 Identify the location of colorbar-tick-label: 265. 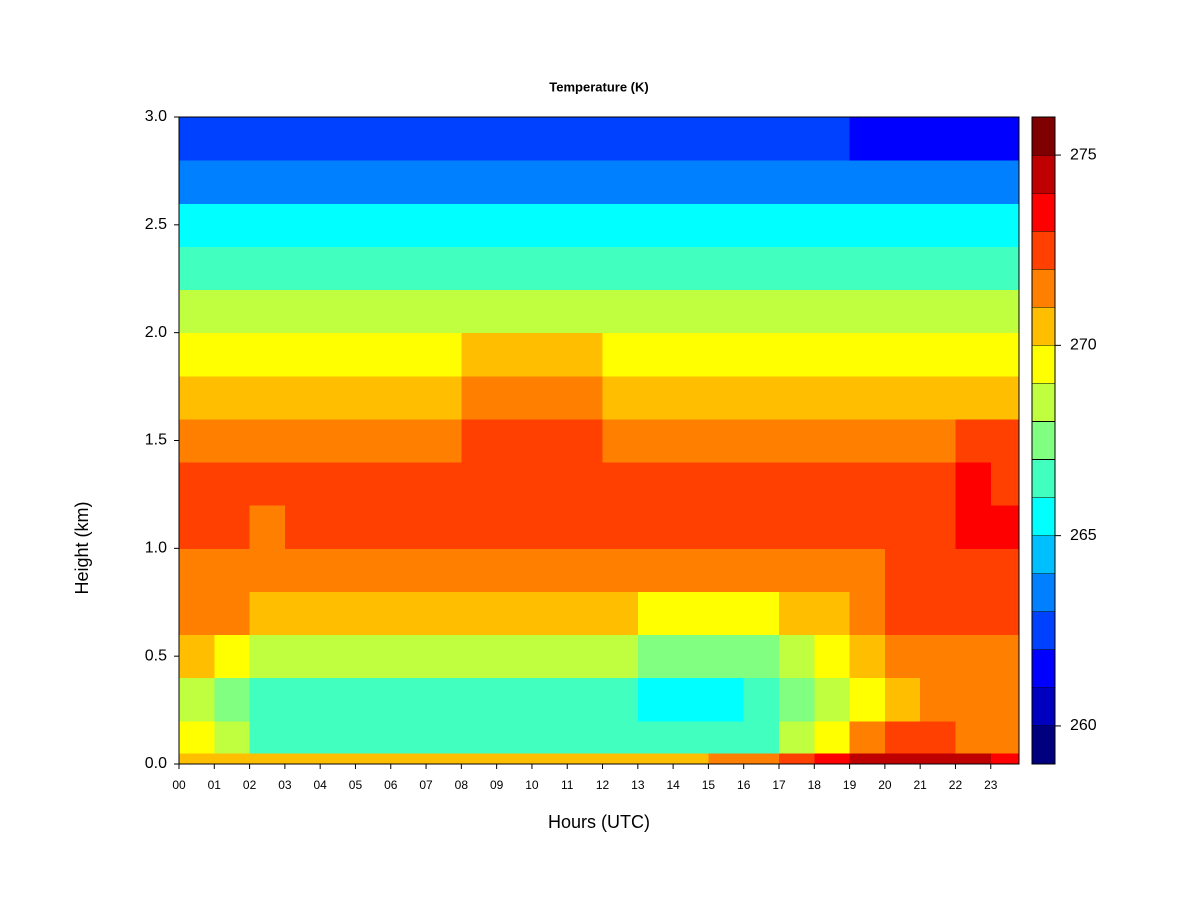
(1083, 535).